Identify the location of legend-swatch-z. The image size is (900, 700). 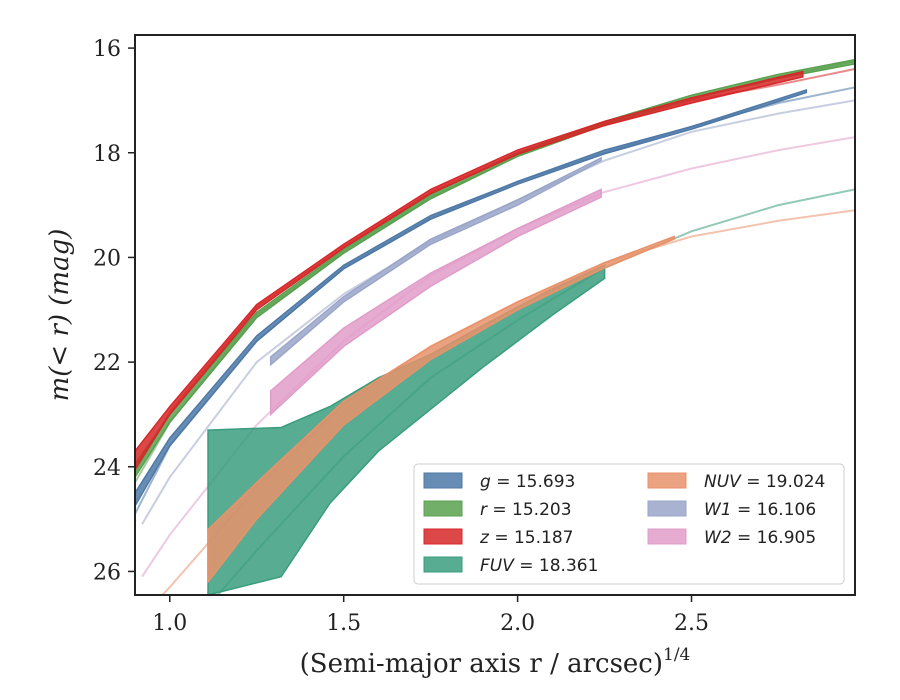
(443, 536).